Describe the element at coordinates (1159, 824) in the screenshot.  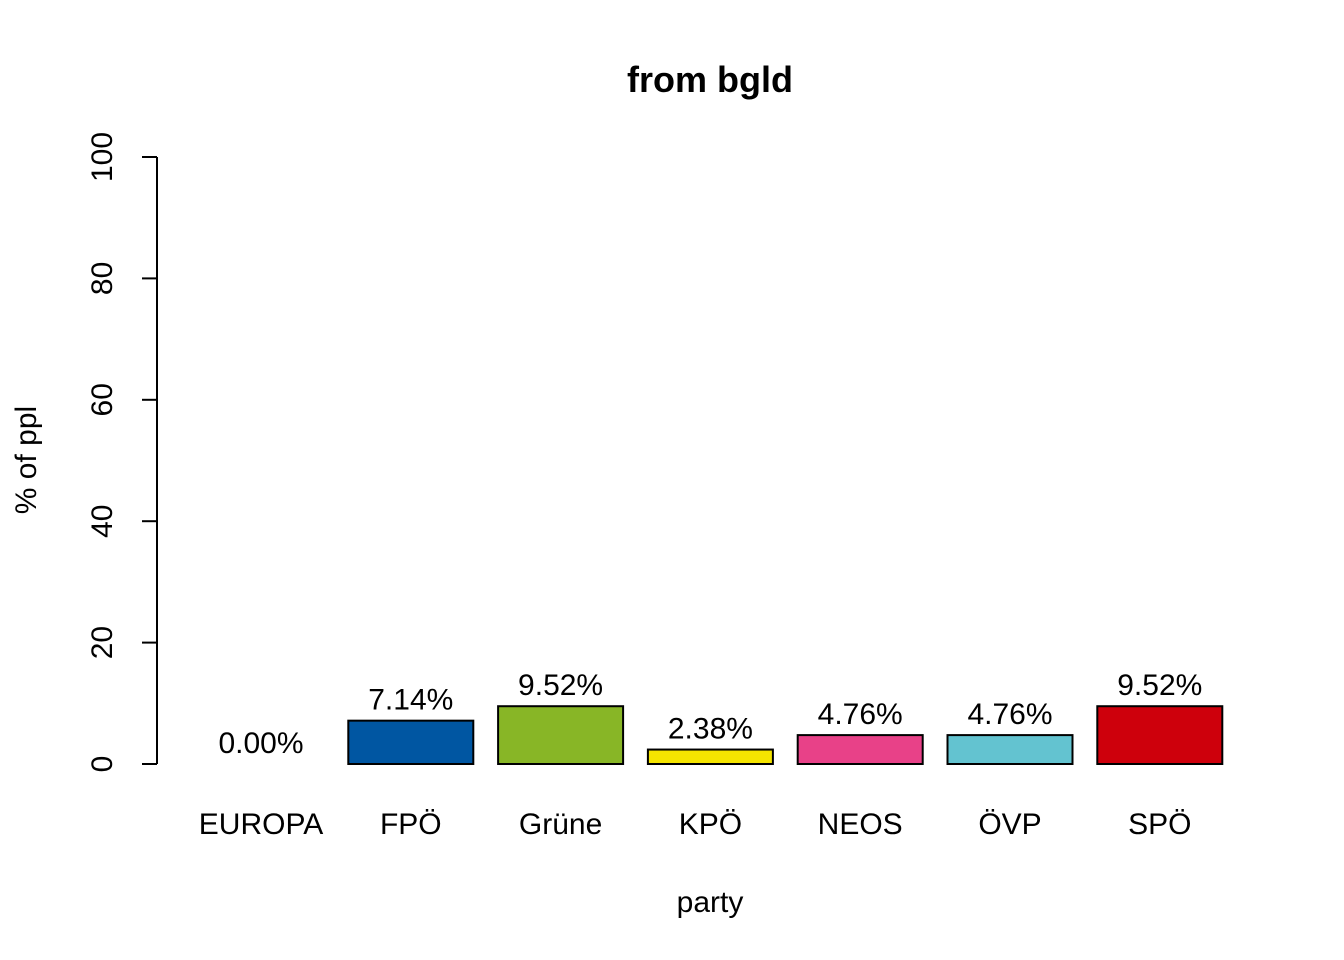
I see `category-label-6: SPÖ` at that location.